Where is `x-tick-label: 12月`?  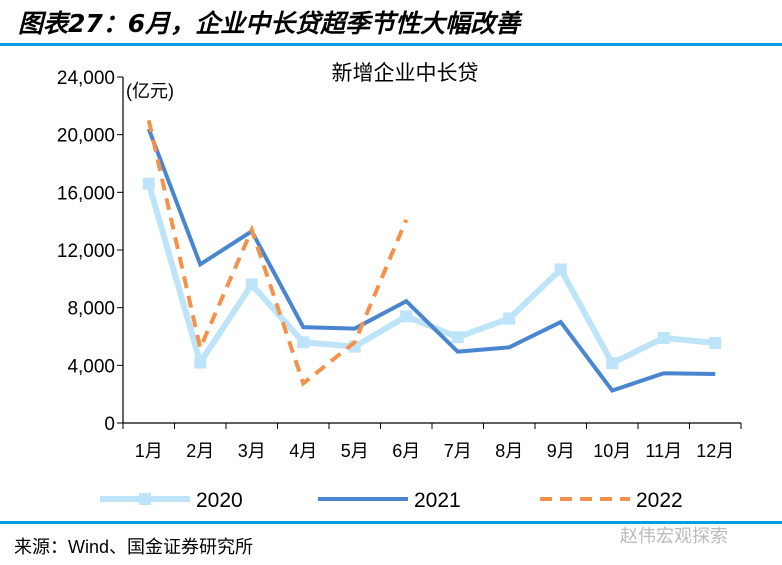 x-tick-label: 12月 is located at coordinates (715, 451).